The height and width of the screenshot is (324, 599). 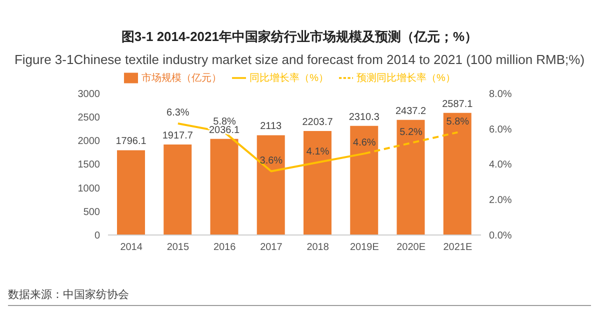 What do you see at coordinates (406, 78) in the screenshot?
I see `legend-label: 预测同比增长率（%）` at bounding box center [406, 78].